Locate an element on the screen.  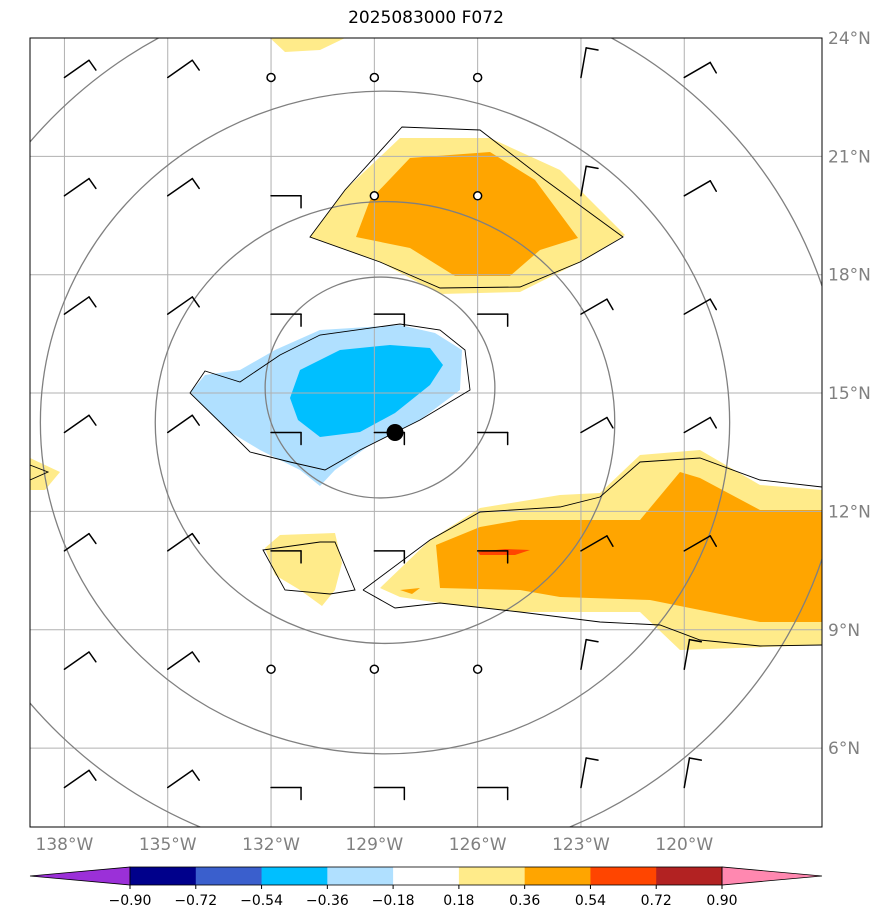
colorbar-tick-label: 0.90 is located at coordinates (721, 901).